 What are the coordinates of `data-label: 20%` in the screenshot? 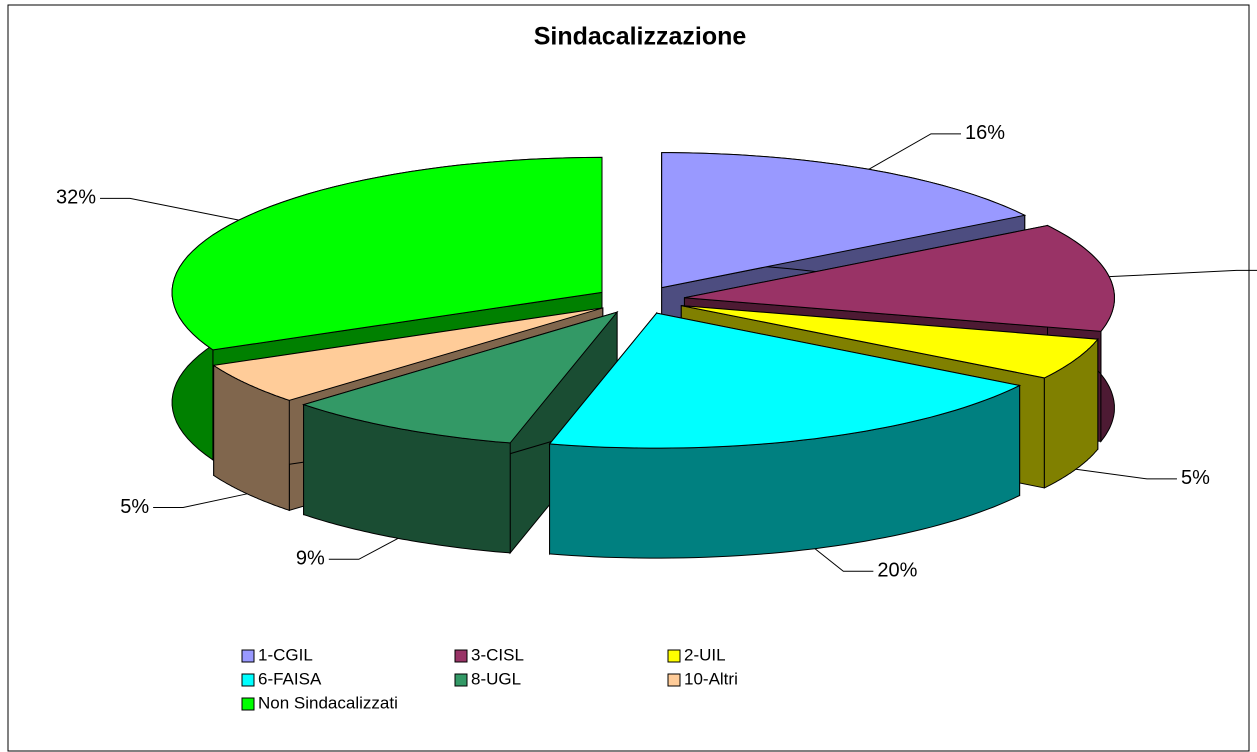 It's located at (897, 571).